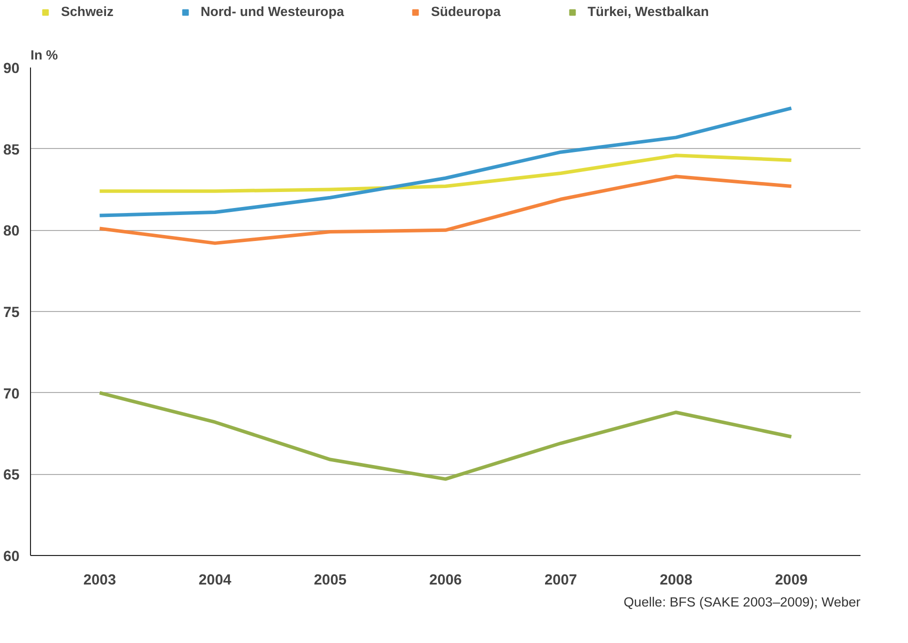 The height and width of the screenshot is (643, 908). I want to click on legend-label: Türkei, Westbalkan, so click(648, 11).